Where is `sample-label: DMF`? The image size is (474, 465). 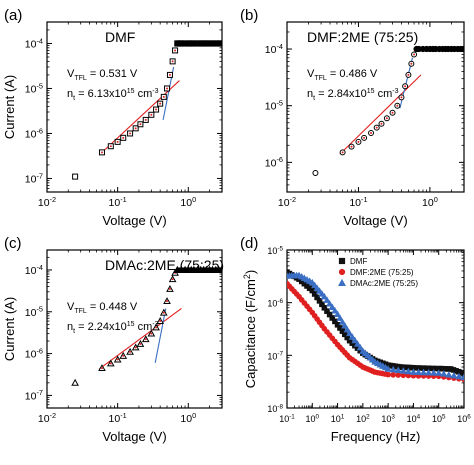 sample-label: DMF is located at coordinates (120, 37).